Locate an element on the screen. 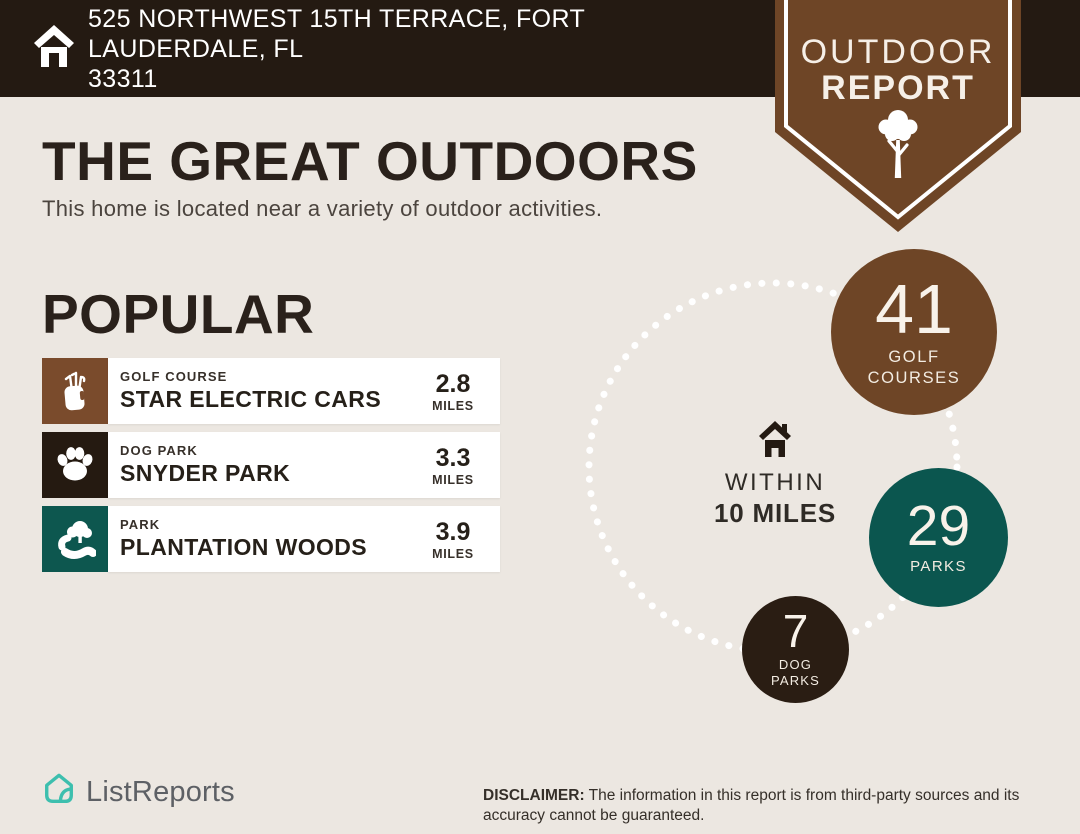 The height and width of the screenshot is (834, 1080). poi-distance: 2.8 MILES is located at coordinates (453, 391).